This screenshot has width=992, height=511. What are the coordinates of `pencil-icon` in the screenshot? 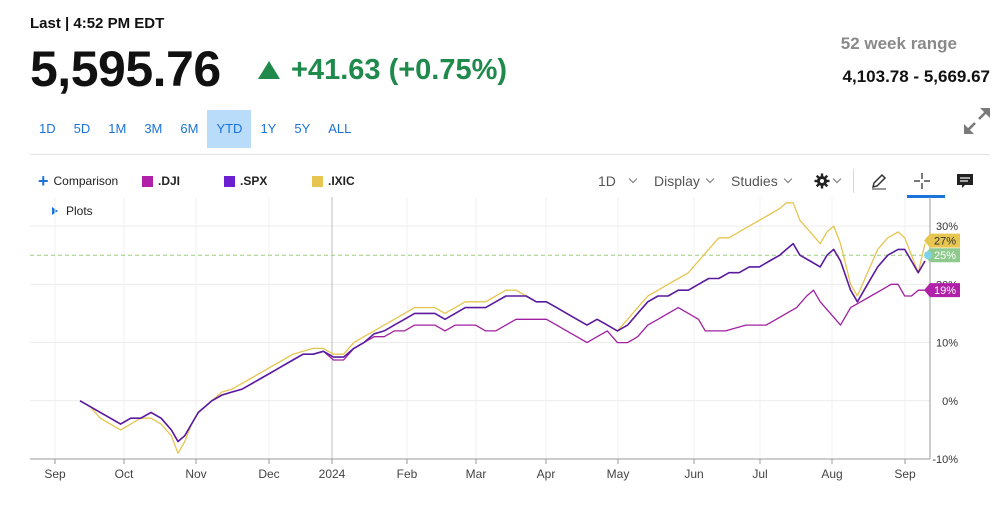 It's located at (879, 181).